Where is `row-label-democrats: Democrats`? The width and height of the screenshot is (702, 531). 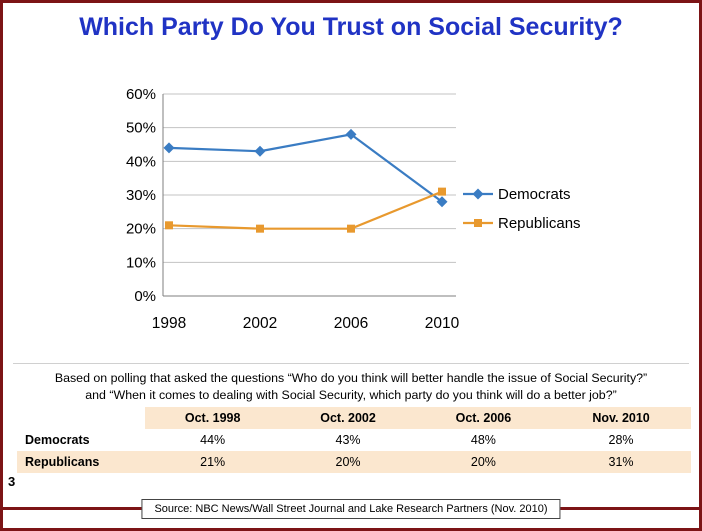
row-label-democrats: Democrats is located at coordinates (57, 440).